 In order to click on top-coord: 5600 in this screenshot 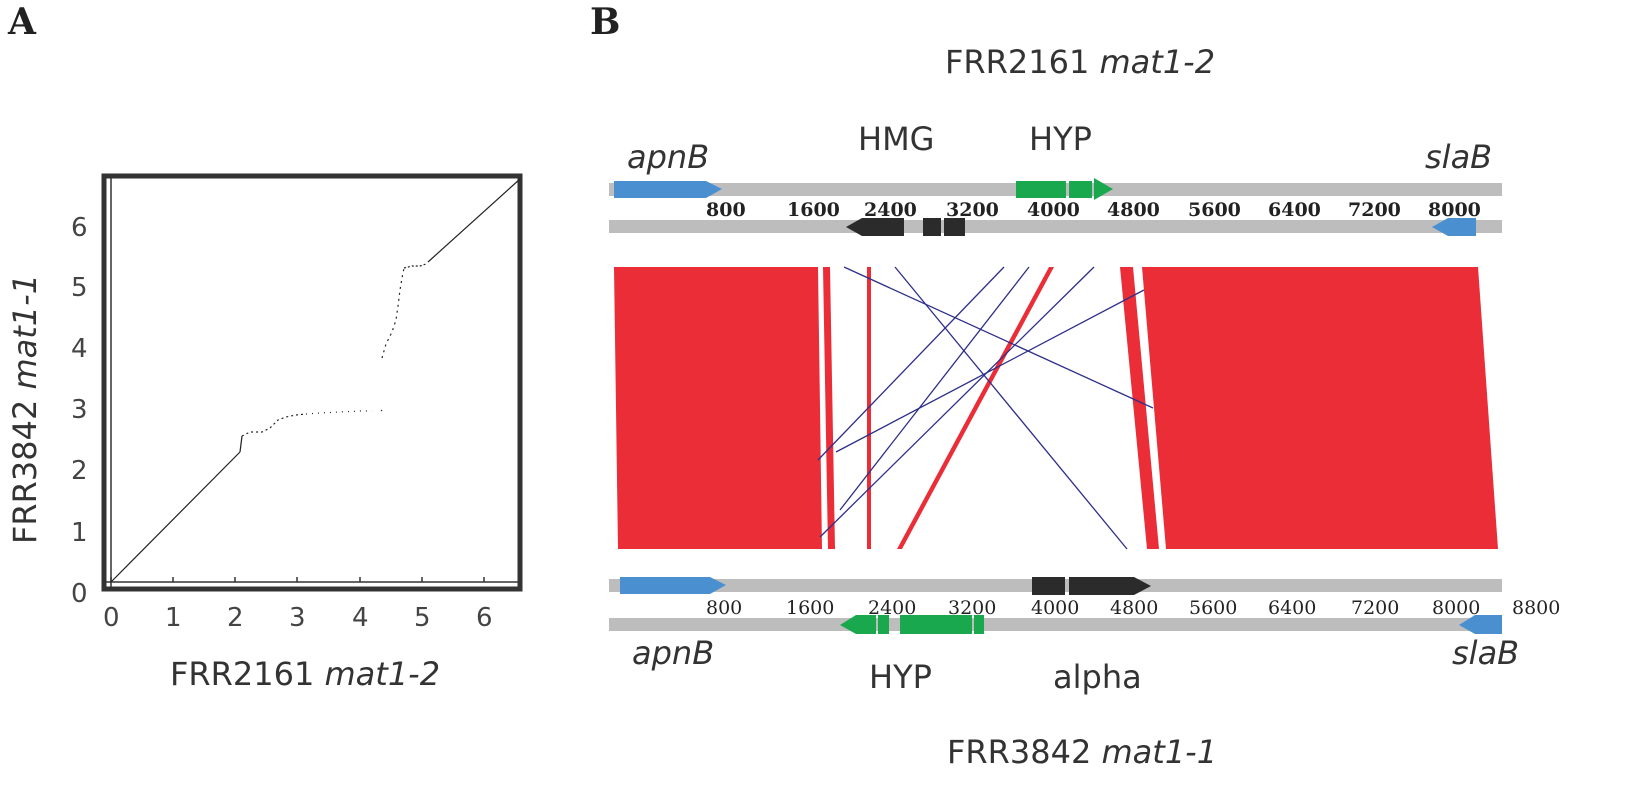, I will do `click(1214, 210)`.